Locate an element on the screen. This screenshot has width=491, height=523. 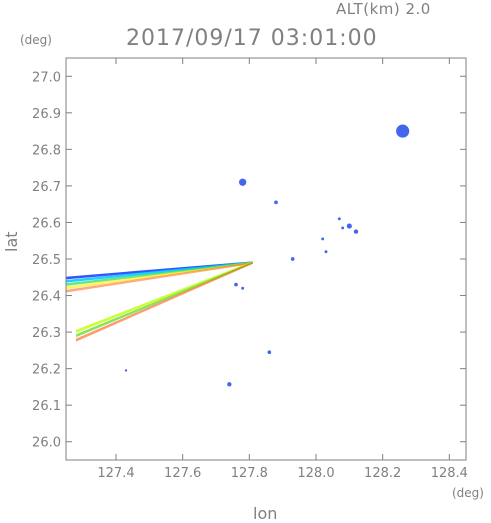
x-tick-label: 128.0 is located at coordinates (315, 473).